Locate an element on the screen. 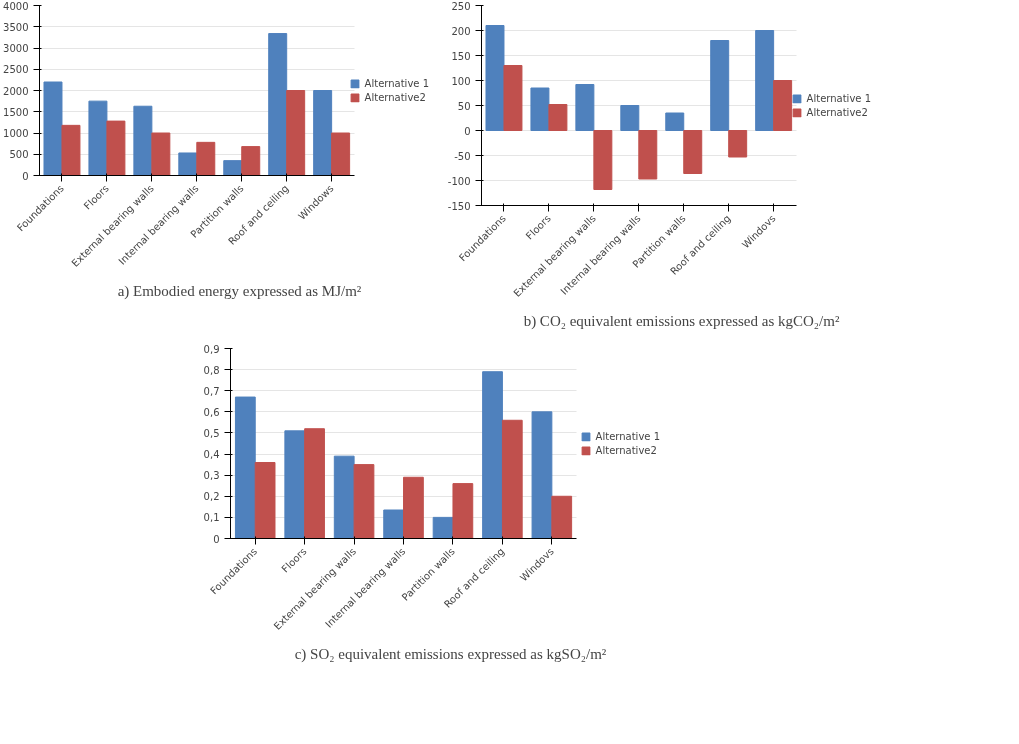 The height and width of the screenshot is (744, 1019). y-tick-label: -50 is located at coordinates (462, 156).